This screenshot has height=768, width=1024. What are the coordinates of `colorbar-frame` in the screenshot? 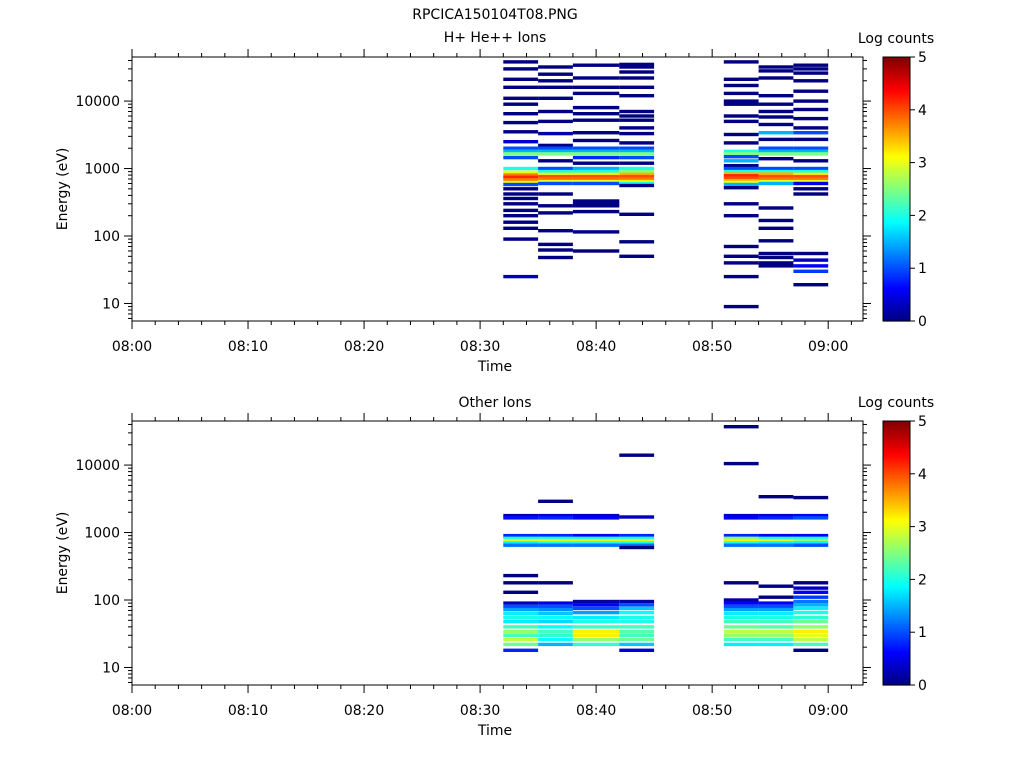 It's located at (896, 553).